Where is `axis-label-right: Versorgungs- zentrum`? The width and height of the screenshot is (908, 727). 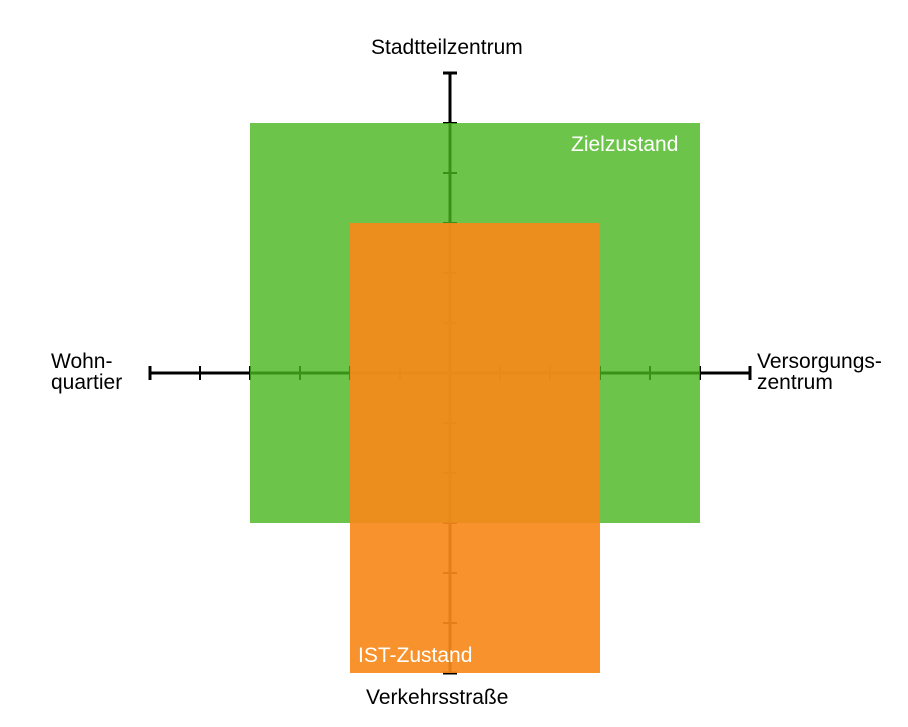
axis-label-right: Versorgungs- zentrum is located at coordinates (819, 372).